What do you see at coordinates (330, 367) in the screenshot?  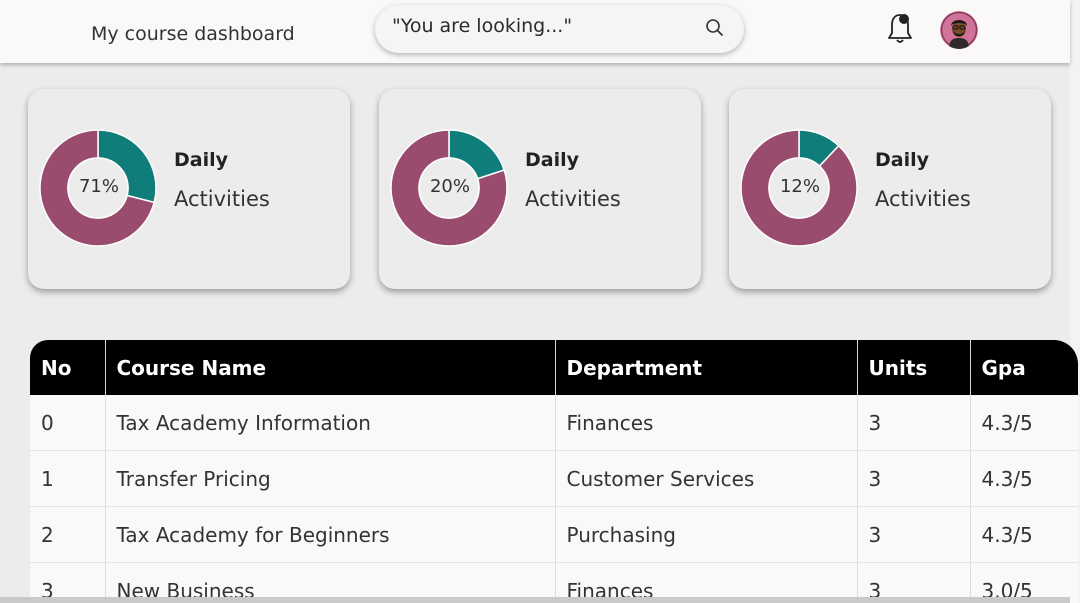 I see `column-header-course-name: Course Name` at bounding box center [330, 367].